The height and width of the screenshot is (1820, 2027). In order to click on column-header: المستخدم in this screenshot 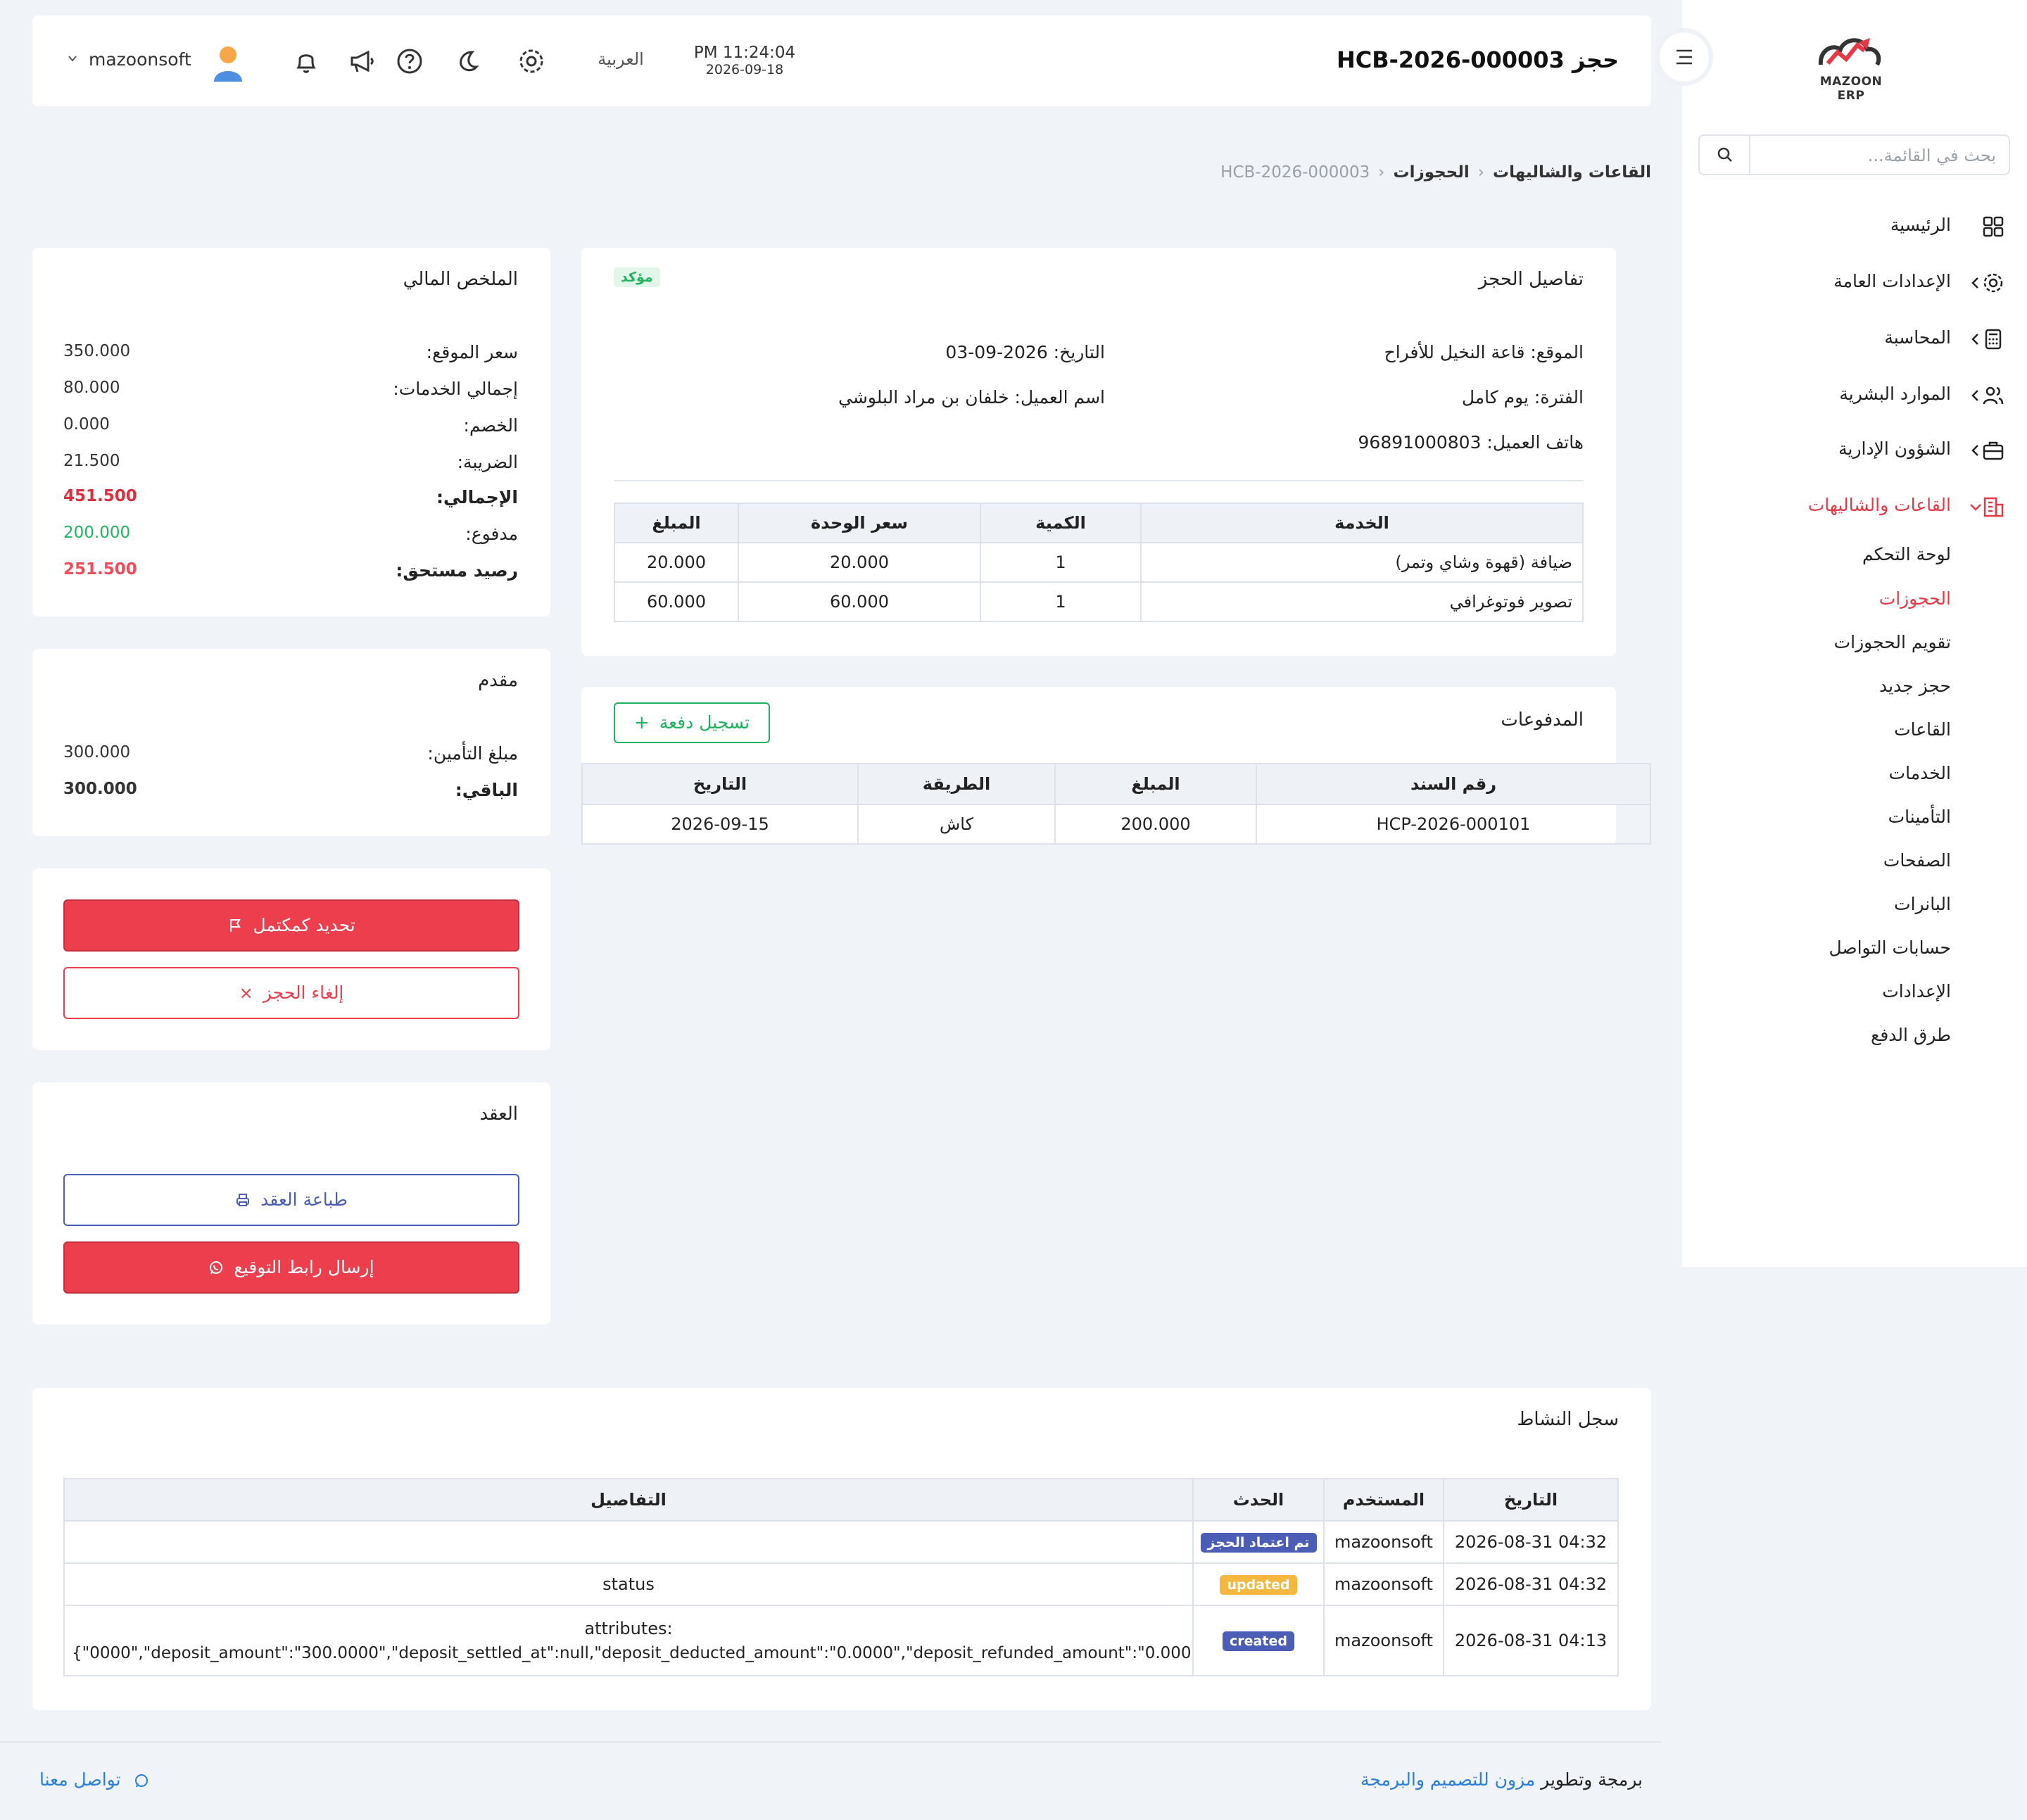, I will do `click(1384, 1500)`.